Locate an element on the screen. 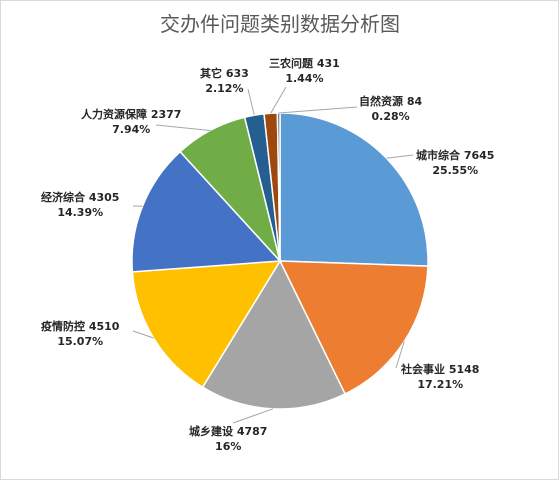 The width and height of the screenshot is (559, 481). data-label-name-5: 经济综合 4305 is located at coordinates (80, 197).